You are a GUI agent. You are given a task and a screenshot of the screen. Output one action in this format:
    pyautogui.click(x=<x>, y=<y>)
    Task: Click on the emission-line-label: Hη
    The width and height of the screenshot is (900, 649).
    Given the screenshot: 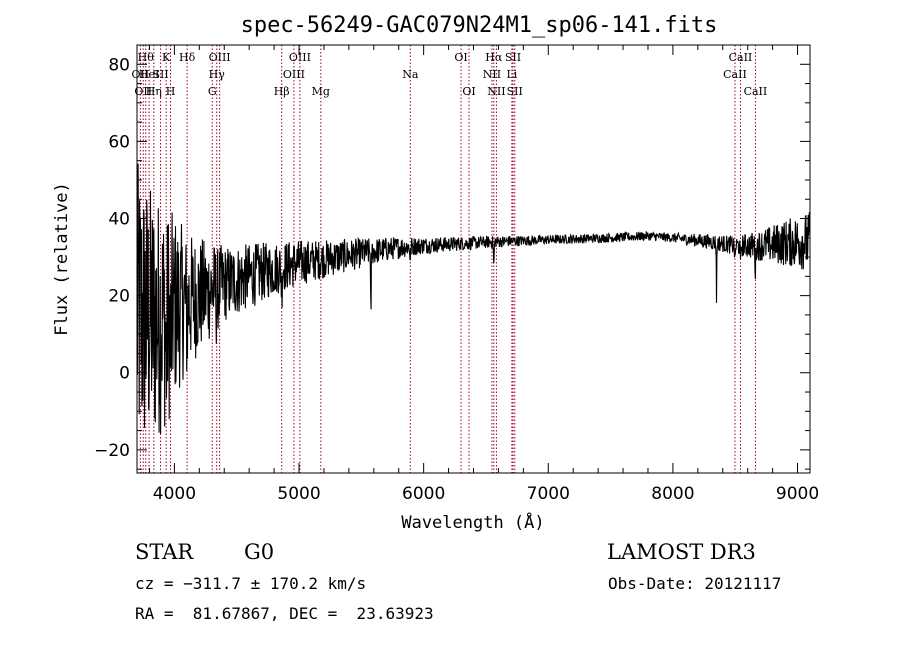 What is the action you would take?
    pyautogui.click(x=154, y=91)
    